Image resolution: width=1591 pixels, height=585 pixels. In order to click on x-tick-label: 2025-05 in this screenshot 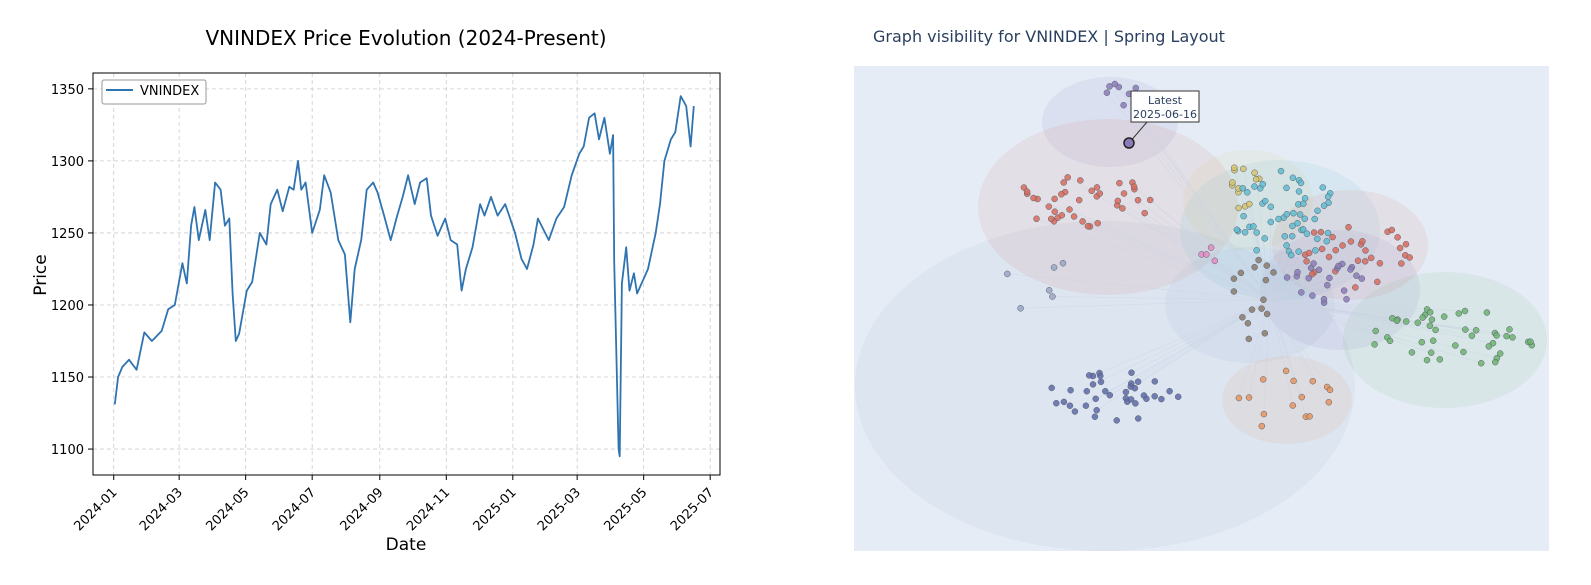, I will do `click(625, 509)`.